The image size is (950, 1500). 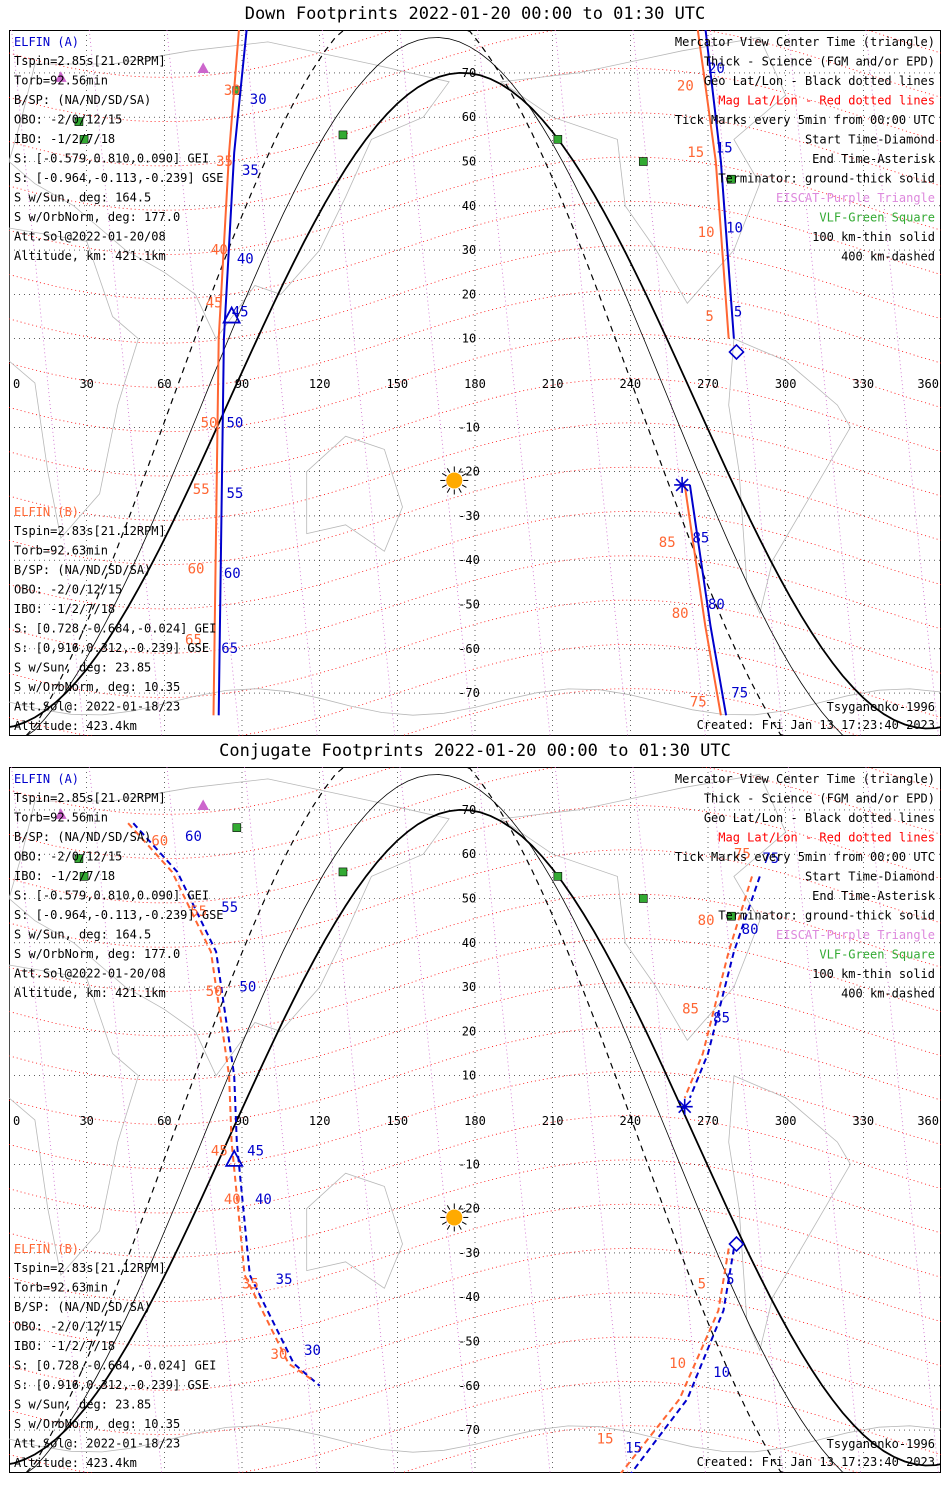 What do you see at coordinates (46, 779) in the screenshot?
I see `ela-header: ELFIN (A)` at bounding box center [46, 779].